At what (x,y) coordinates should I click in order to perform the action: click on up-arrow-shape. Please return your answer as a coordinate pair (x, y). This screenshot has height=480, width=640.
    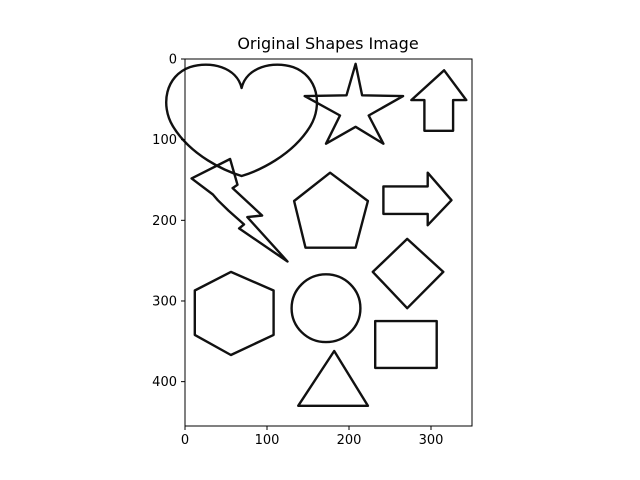
    Looking at the image, I should click on (439, 101).